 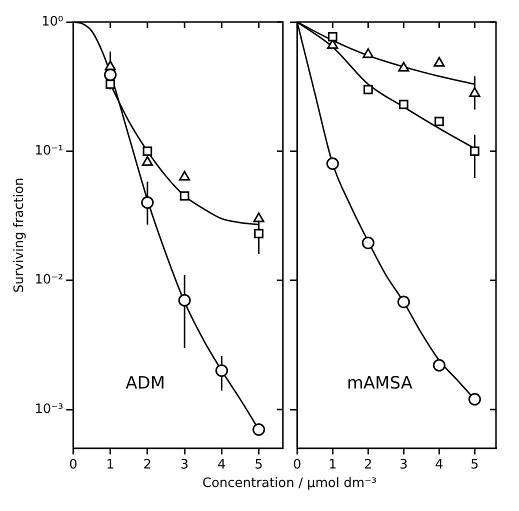 What do you see at coordinates (49, 151) in the screenshot?
I see `y-tick-label: 10⁻¹` at bounding box center [49, 151].